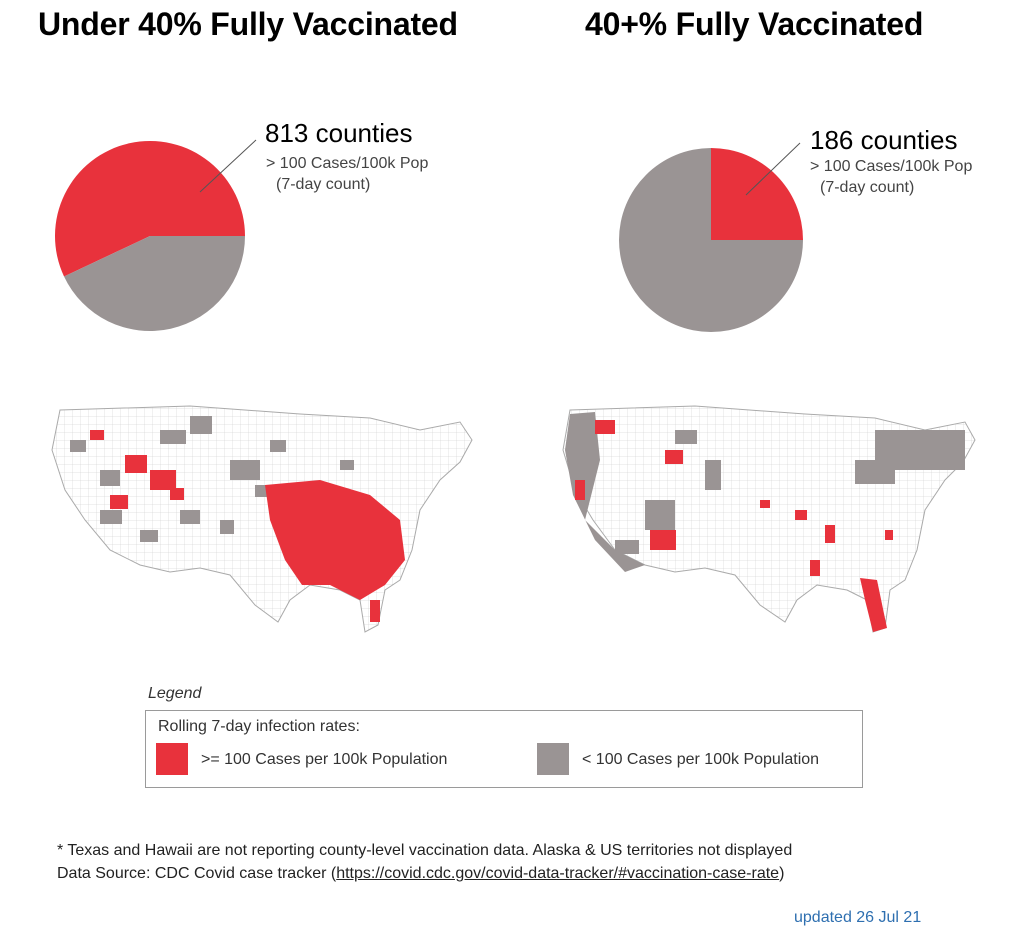 The image size is (1024, 949). I want to click on data-source-suffix: ), so click(782, 873).